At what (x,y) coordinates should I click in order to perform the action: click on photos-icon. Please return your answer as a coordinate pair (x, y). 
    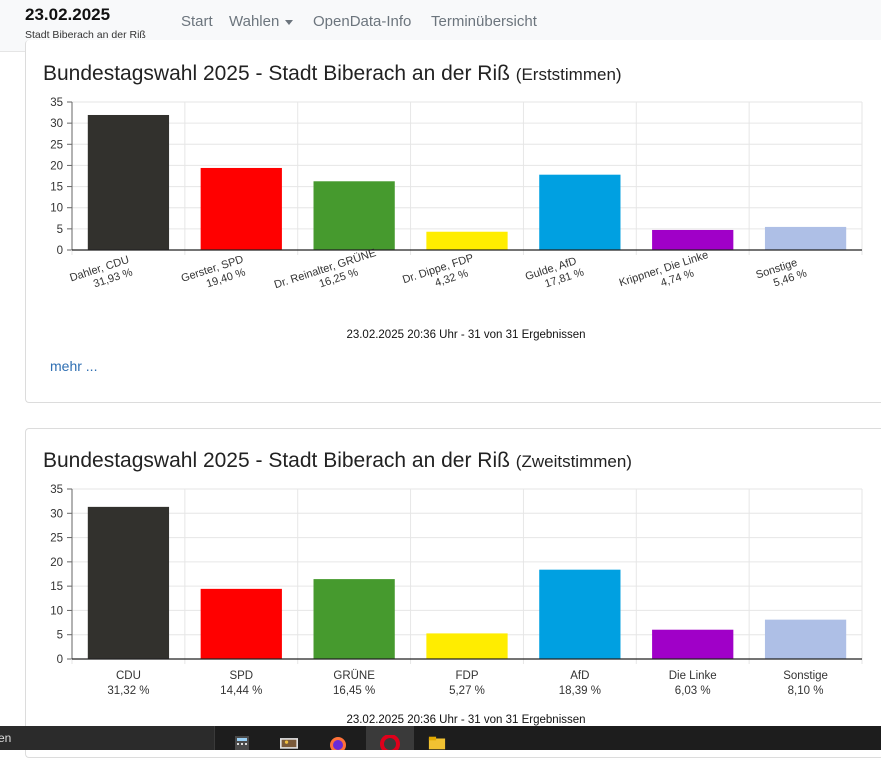
    Looking at the image, I should click on (289, 743).